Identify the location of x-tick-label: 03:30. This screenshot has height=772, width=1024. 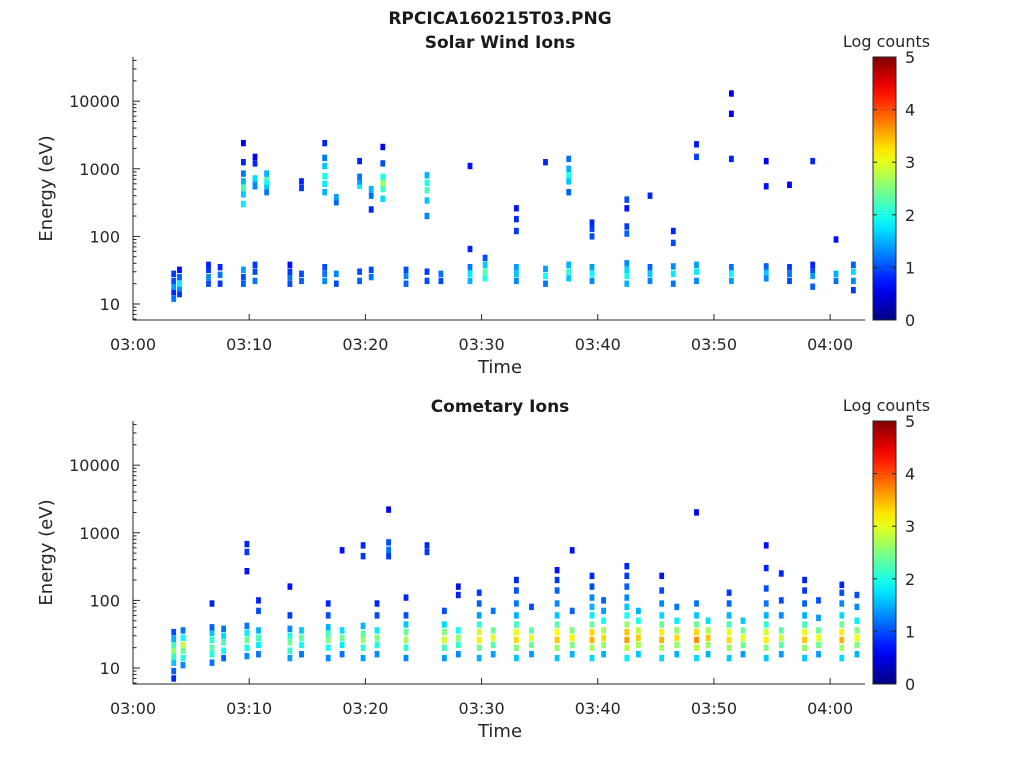
(482, 708).